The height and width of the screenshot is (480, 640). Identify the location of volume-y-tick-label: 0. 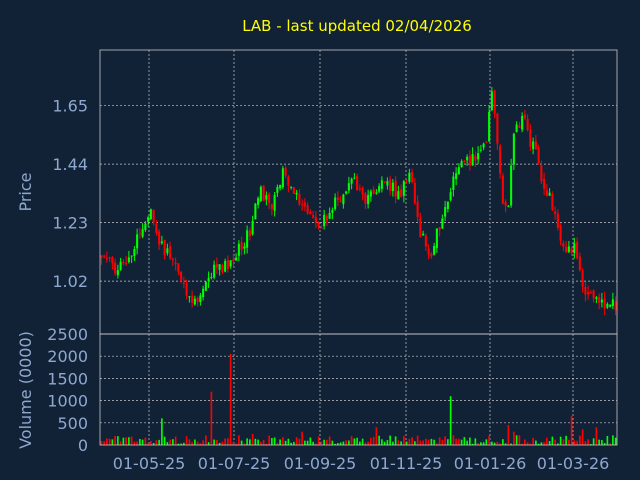
(83, 445).